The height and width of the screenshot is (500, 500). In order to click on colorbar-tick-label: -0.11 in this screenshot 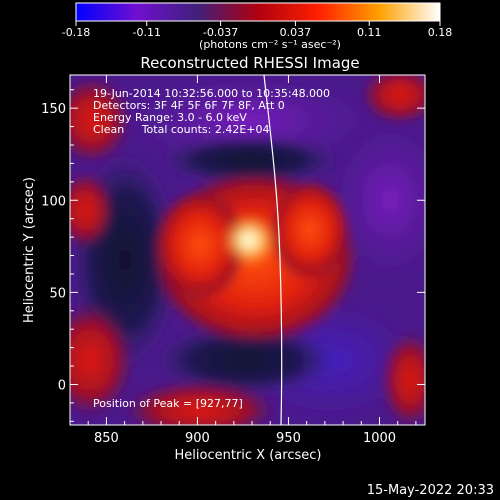, I will do `click(147, 32)`.